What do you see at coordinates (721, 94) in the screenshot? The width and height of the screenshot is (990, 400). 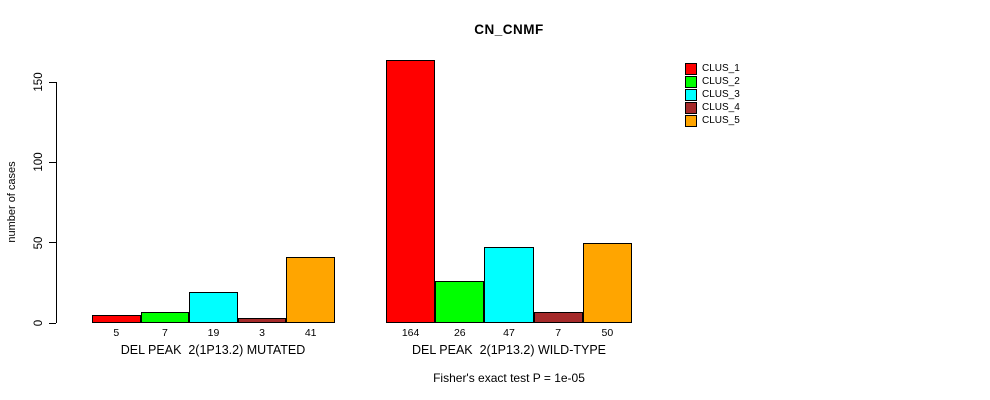 I see `legend-label: CLUS_3` at bounding box center [721, 94].